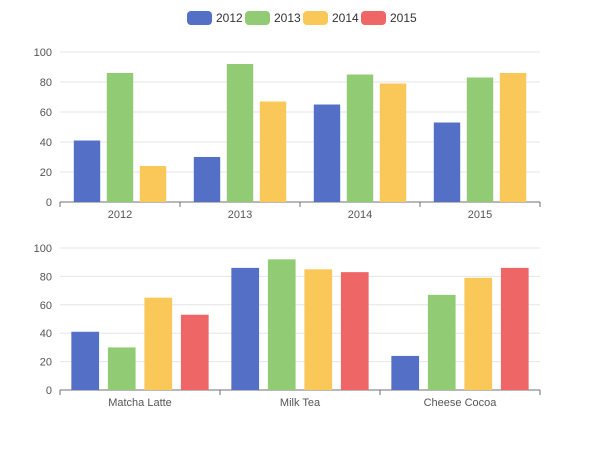 Image resolution: width=600 pixels, height=450 pixels. What do you see at coordinates (315, 18) in the screenshot?
I see `legend-swatch-2014` at bounding box center [315, 18].